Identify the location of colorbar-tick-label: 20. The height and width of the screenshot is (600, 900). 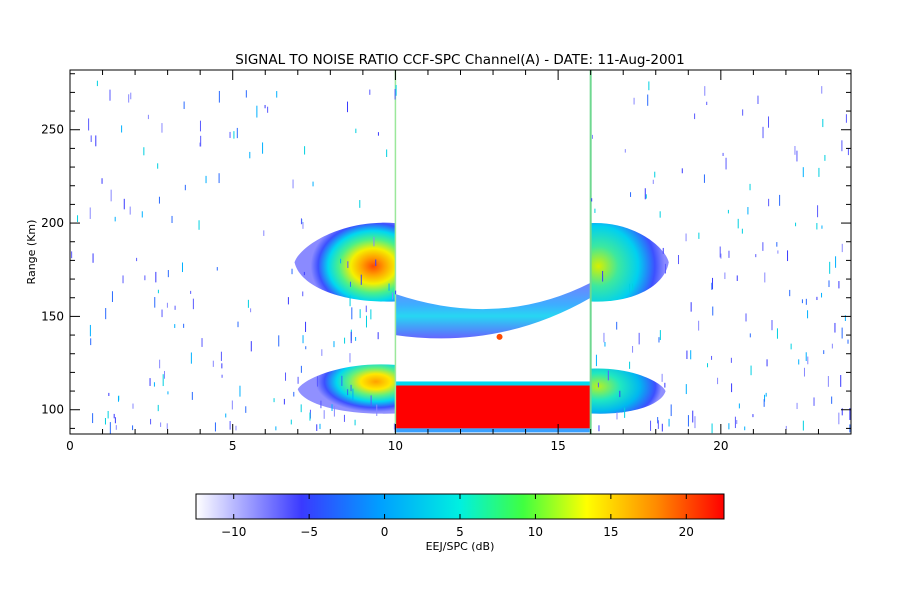
(686, 532).